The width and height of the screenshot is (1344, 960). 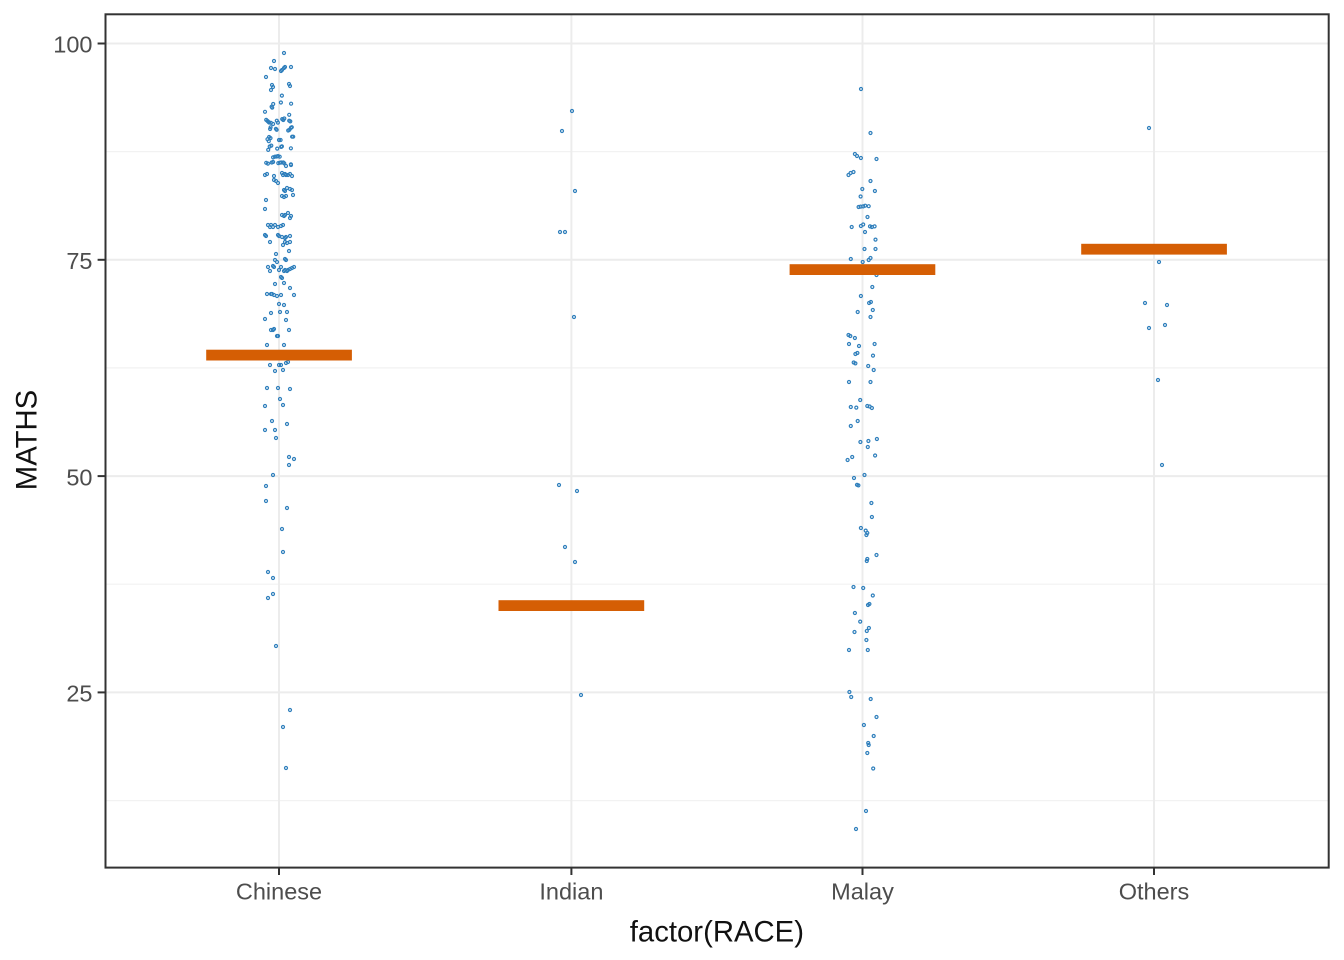 I want to click on svg-text: 25, so click(x=79, y=694).